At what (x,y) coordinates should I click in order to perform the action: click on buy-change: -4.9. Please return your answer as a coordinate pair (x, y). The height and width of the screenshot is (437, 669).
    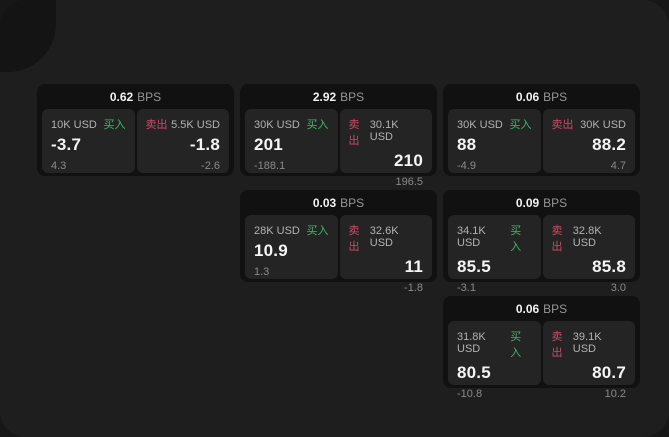
    Looking at the image, I should click on (466, 166).